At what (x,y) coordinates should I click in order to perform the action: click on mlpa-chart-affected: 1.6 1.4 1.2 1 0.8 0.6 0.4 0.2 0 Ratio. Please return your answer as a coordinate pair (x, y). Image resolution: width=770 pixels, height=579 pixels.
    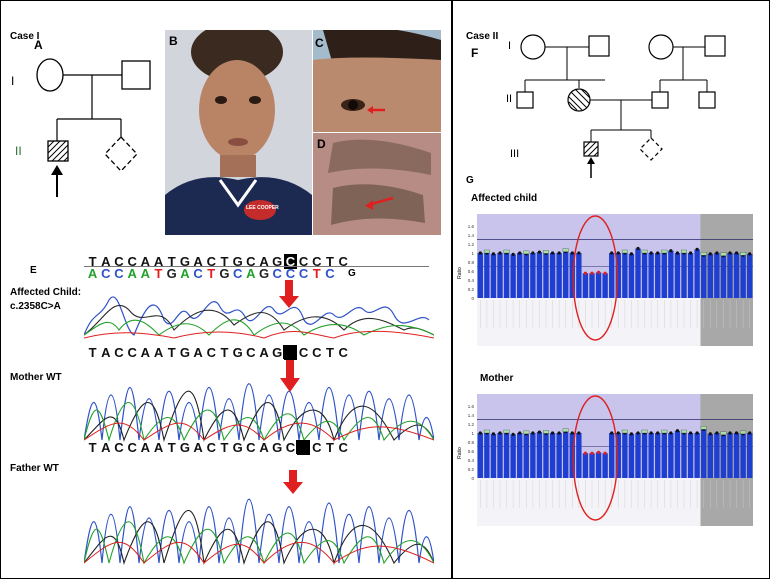
    Looking at the image, I should click on (605, 280).